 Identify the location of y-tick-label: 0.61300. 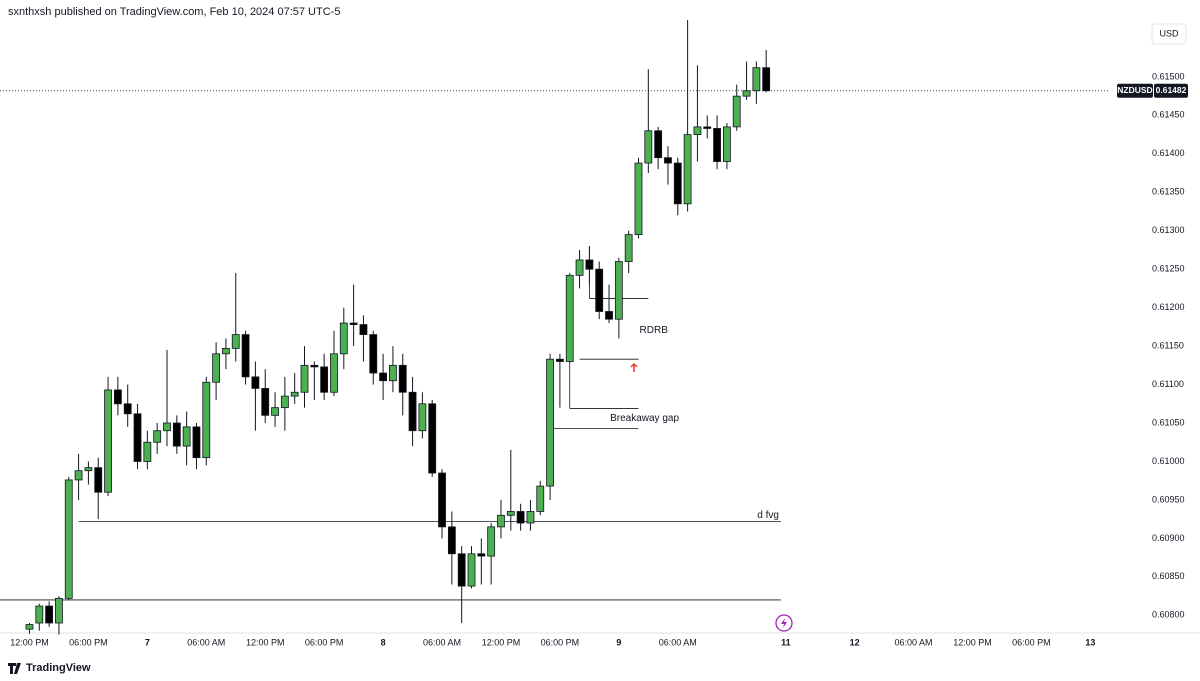
(1168, 230).